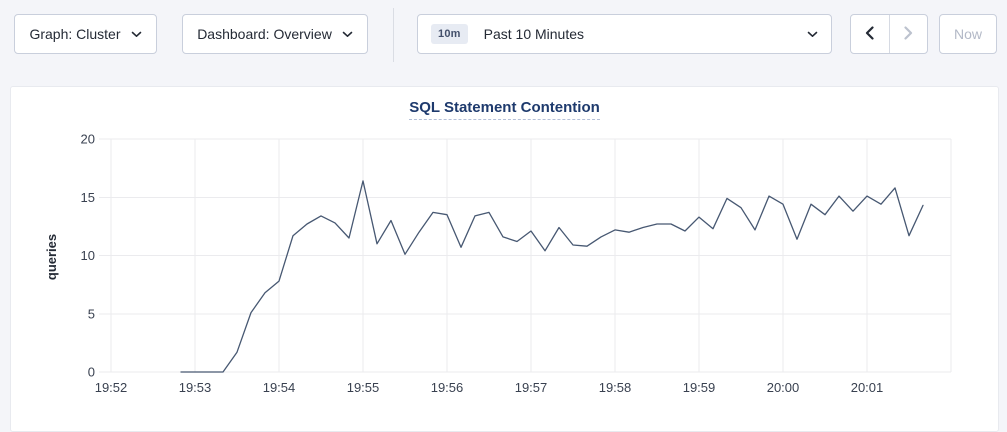 The image size is (1007, 432). I want to click on y-tick-label: 15, so click(88, 197).